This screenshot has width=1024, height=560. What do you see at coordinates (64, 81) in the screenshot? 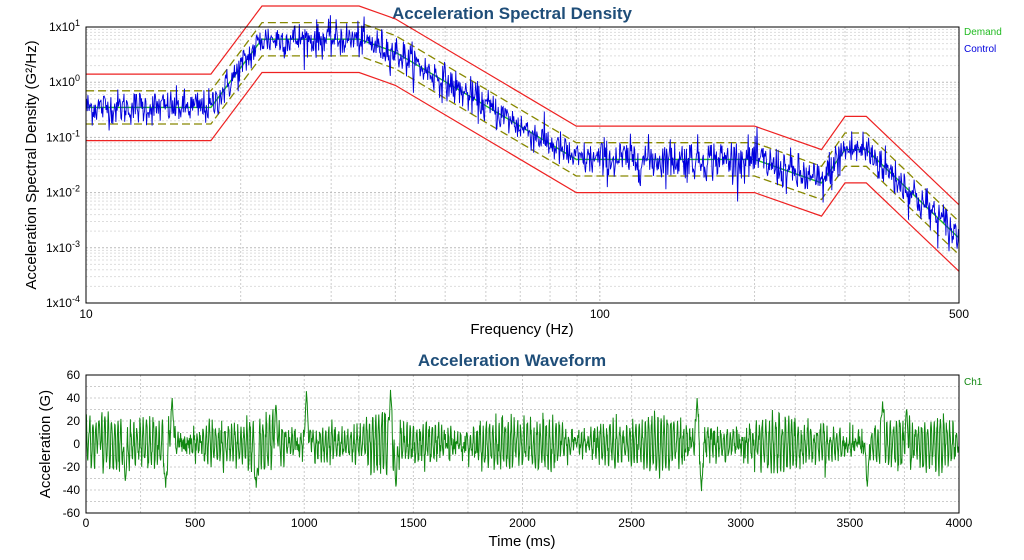
I see `asd-y-tick-label: 1x100` at bounding box center [64, 81].